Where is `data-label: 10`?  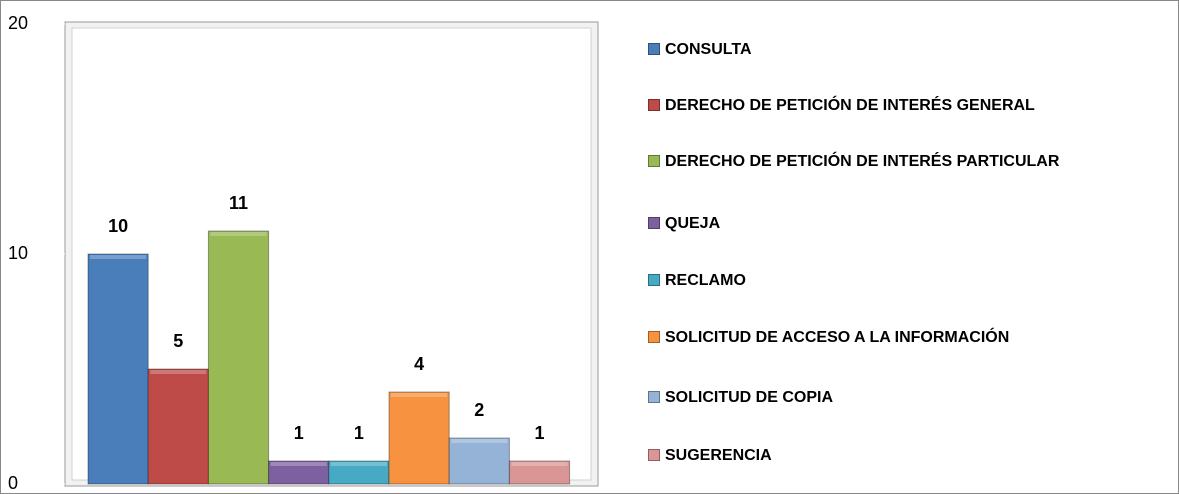
data-label: 10 is located at coordinates (118, 226).